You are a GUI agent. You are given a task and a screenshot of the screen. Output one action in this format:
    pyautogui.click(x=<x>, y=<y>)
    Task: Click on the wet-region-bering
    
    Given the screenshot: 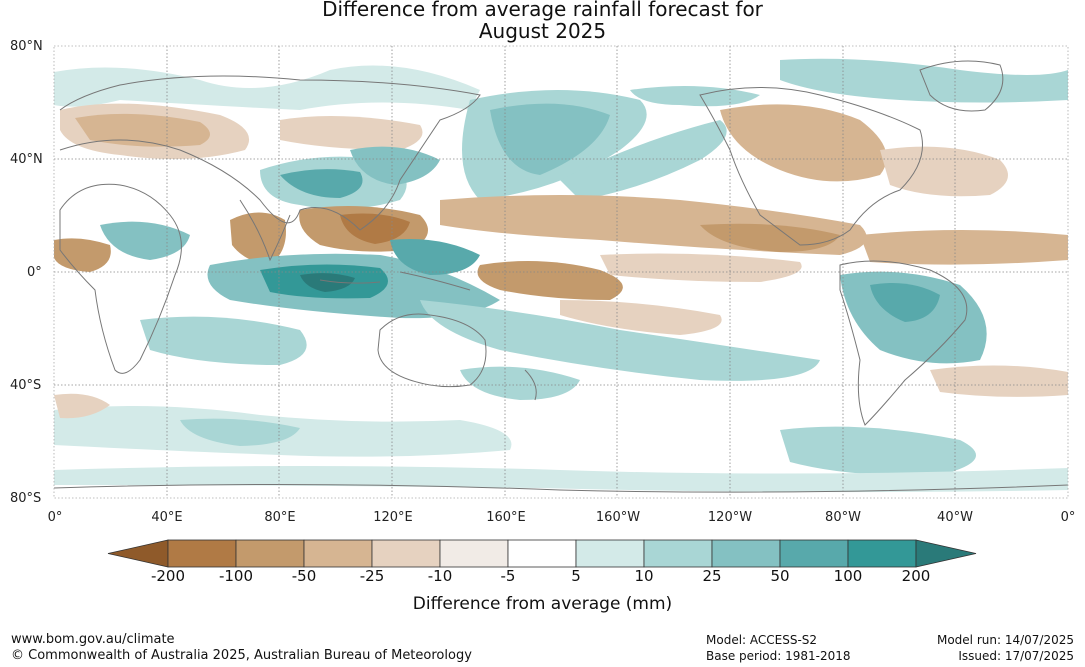 What is the action you would take?
    pyautogui.click(x=695, y=96)
    